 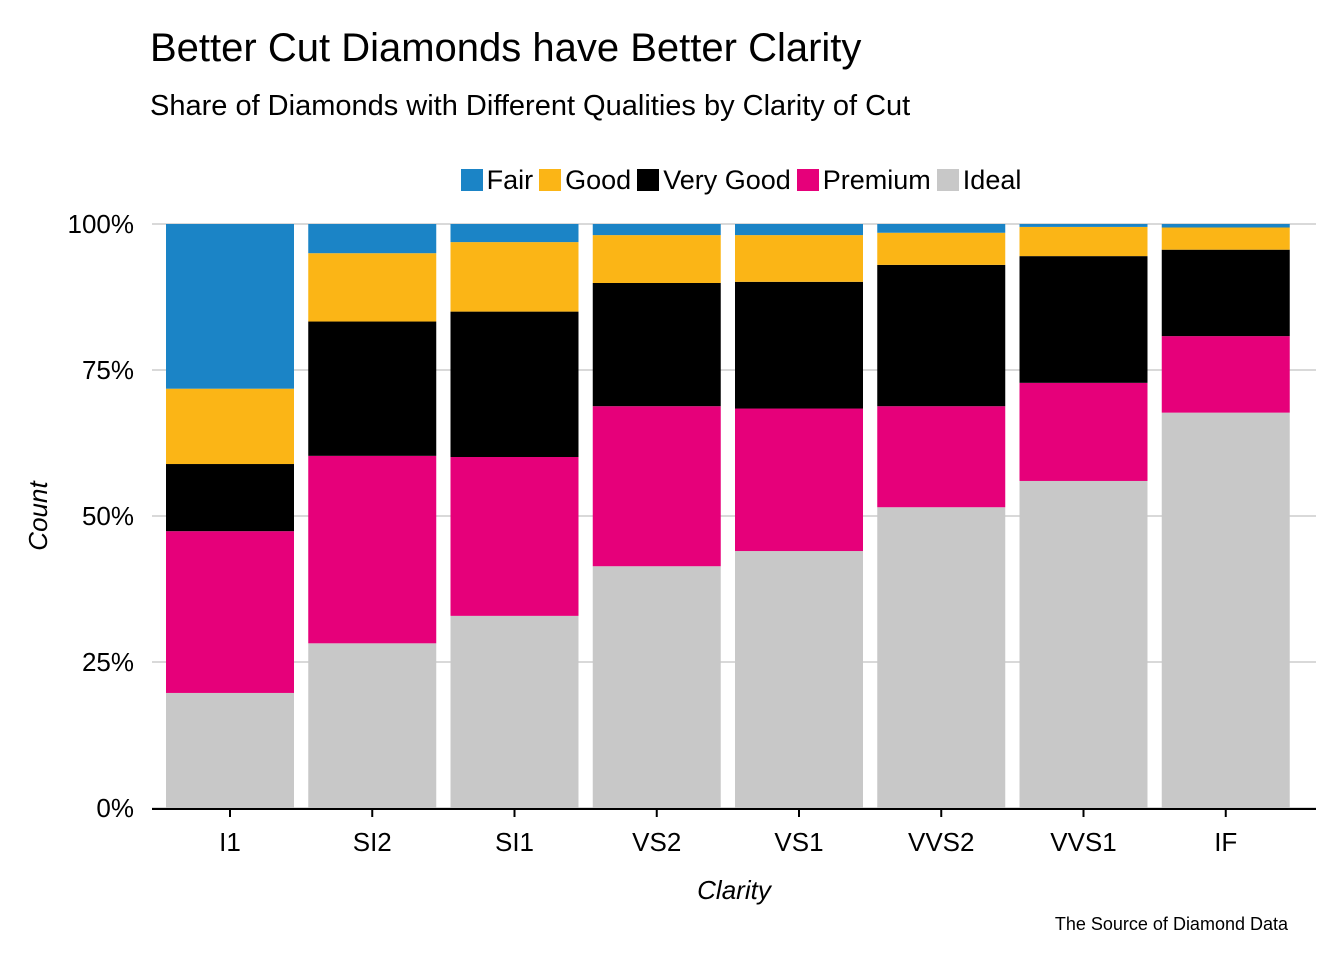 I want to click on y-tick-label-1: 25%, so click(x=108, y=662).